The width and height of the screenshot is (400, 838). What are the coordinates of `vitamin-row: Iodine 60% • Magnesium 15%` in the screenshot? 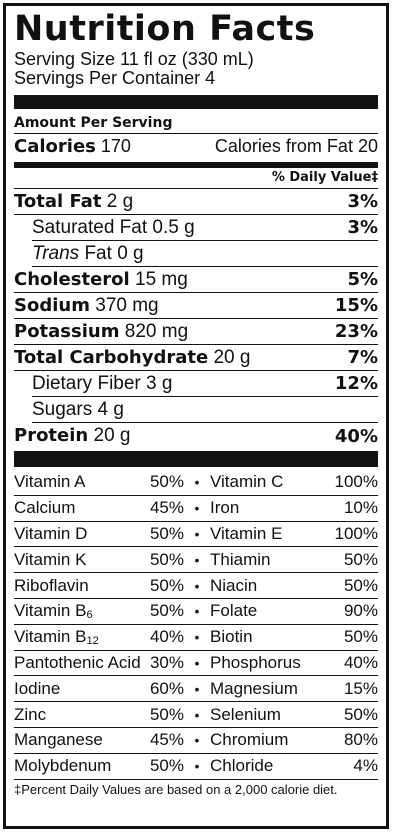 It's located at (196, 689).